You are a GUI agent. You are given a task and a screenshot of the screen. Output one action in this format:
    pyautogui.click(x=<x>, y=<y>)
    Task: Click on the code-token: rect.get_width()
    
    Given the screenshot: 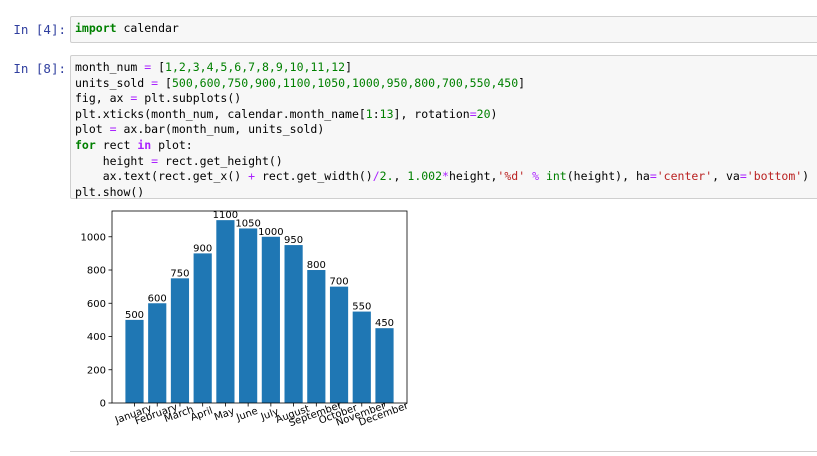 What is the action you would take?
    pyautogui.click(x=314, y=176)
    